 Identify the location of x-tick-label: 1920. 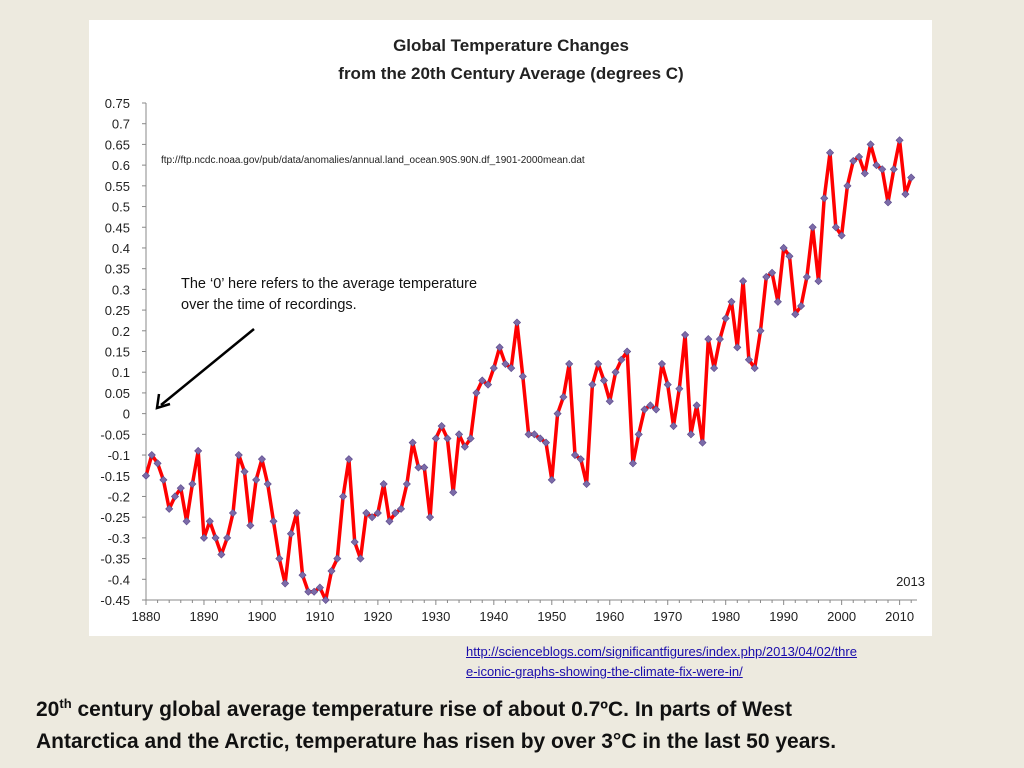
(377, 616).